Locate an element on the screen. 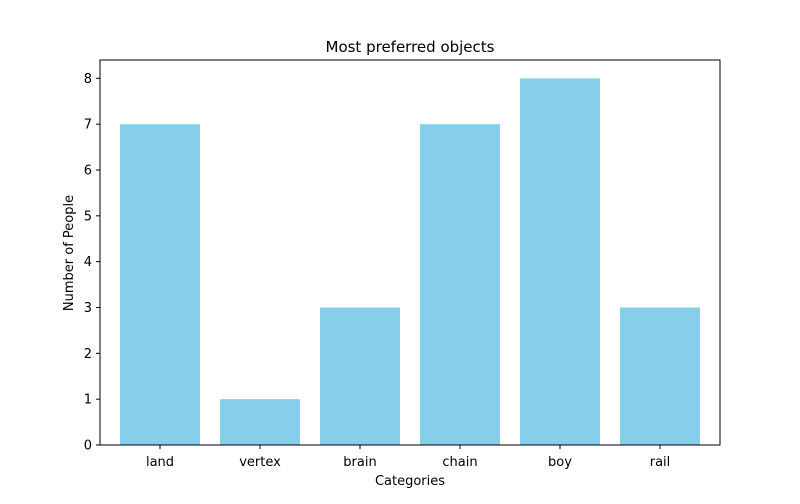 The image size is (800, 504). y-tick-label: 3 is located at coordinates (88, 308).